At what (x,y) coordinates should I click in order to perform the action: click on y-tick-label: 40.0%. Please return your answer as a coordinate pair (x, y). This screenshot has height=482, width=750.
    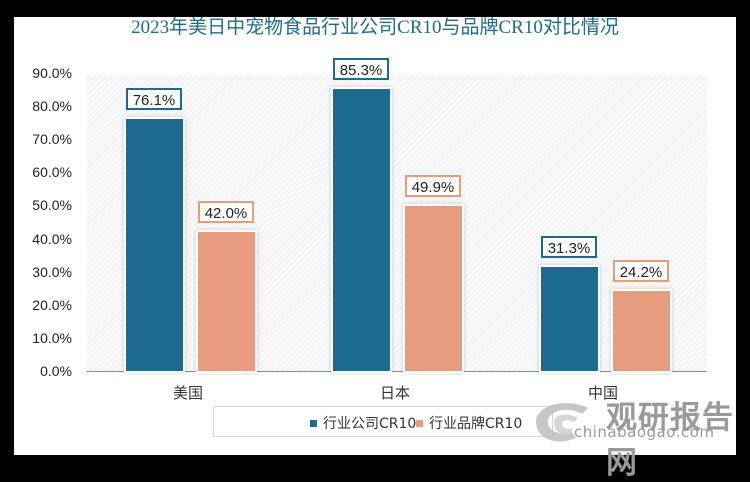
    Looking at the image, I should click on (52, 238).